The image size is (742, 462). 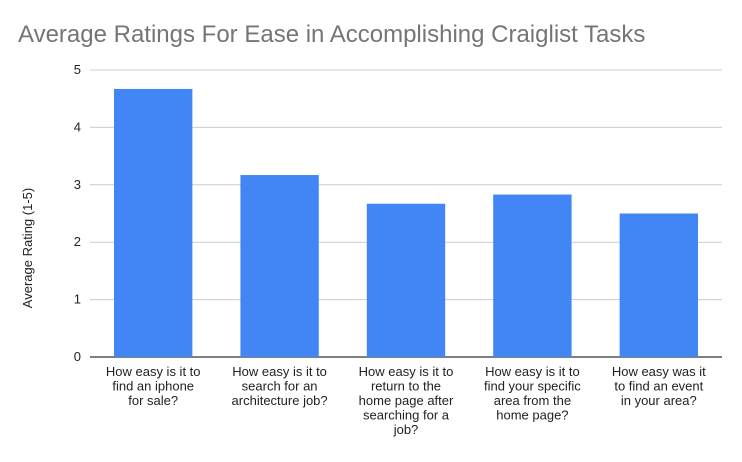 I want to click on x-tick-label: return to the, so click(x=406, y=386).